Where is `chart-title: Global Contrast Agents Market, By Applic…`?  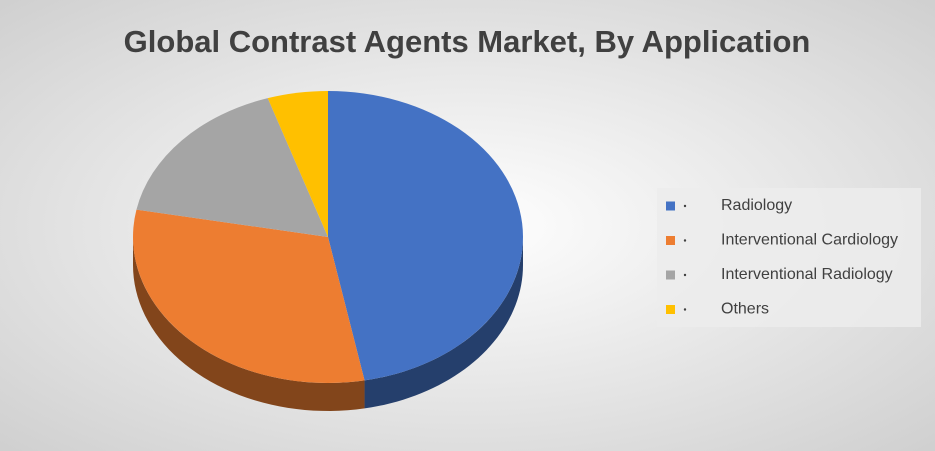 chart-title: Global Contrast Agents Market, By Applic… is located at coordinates (467, 41).